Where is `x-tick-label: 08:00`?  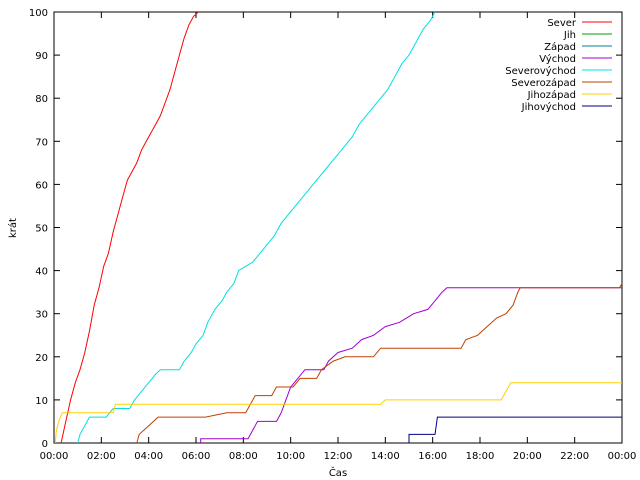 x-tick-label: 08:00 is located at coordinates (243, 456).